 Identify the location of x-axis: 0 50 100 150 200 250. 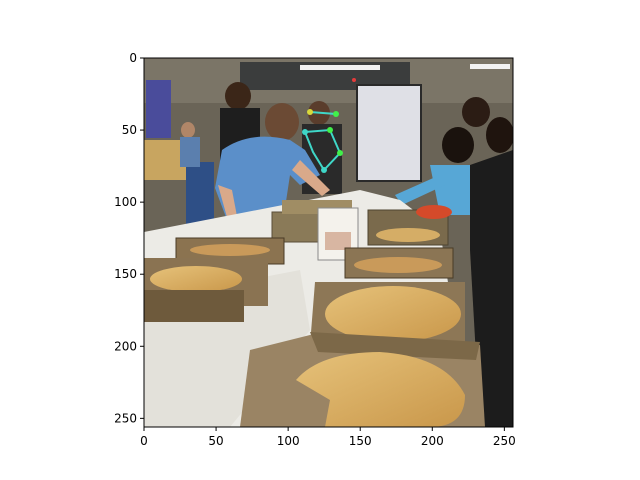
(328, 437).